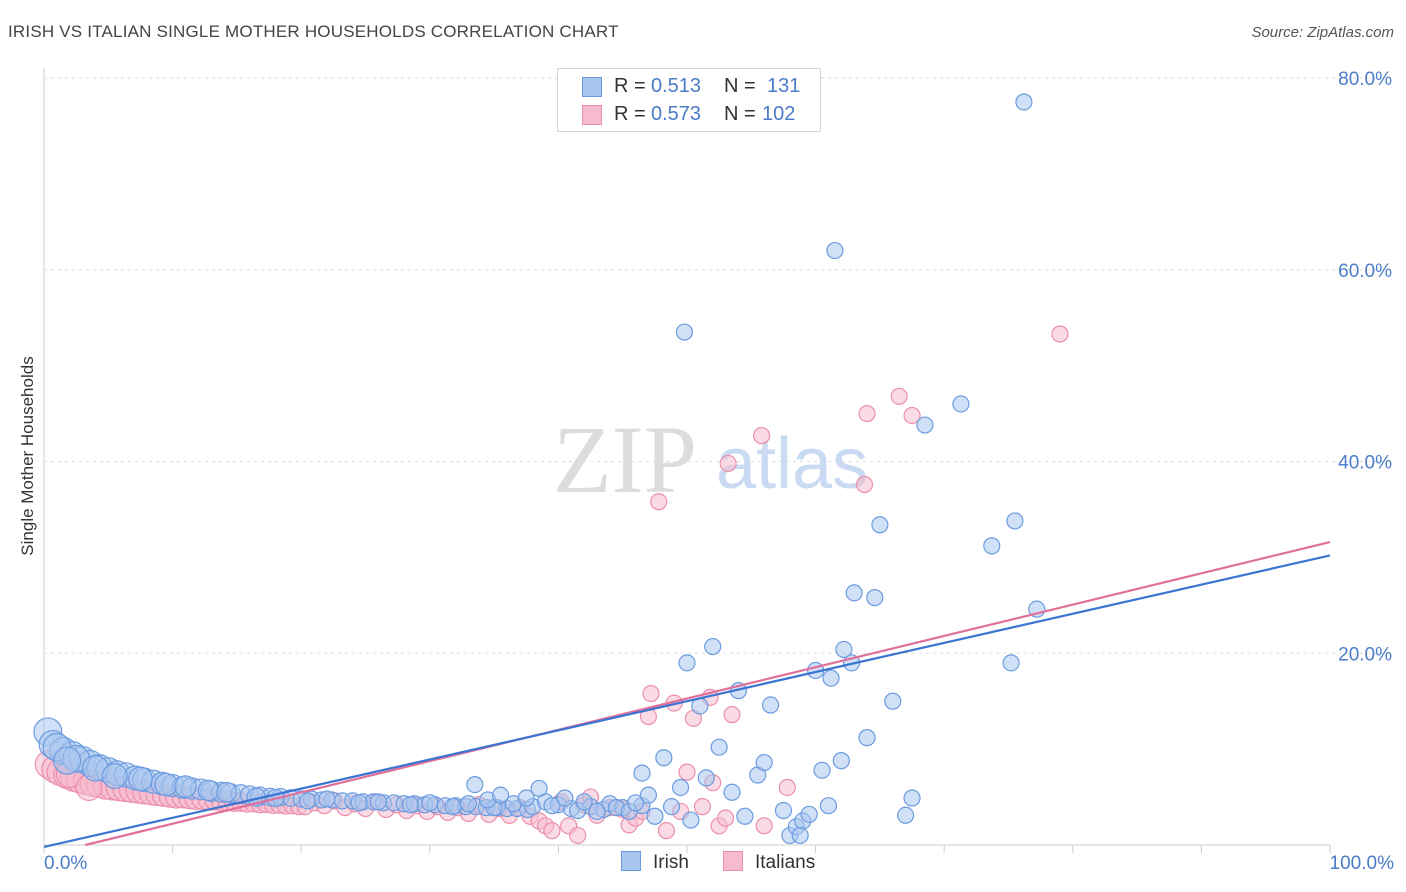  I want to click on x-tick-label-0: 0.0%, so click(65, 863).